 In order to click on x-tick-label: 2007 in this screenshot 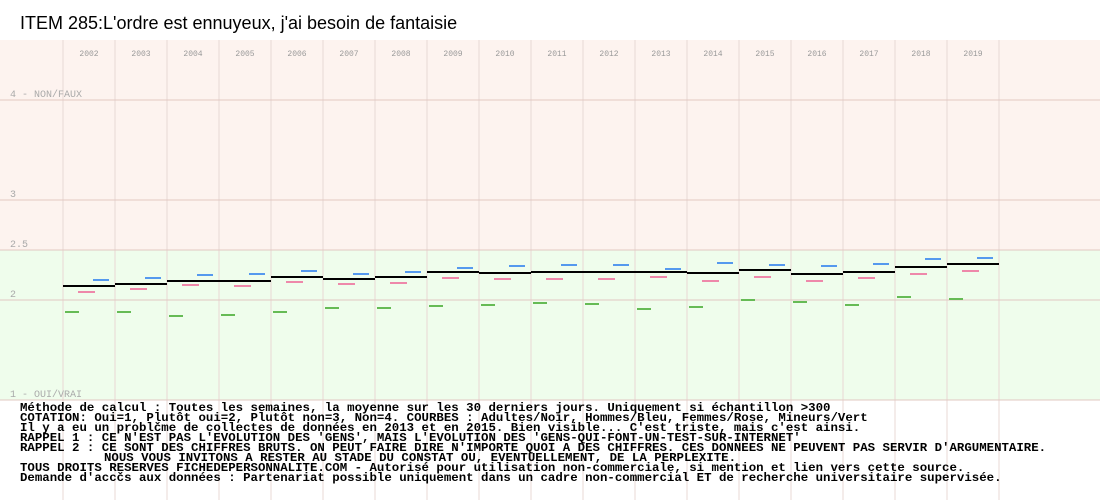, I will do `click(348, 54)`.